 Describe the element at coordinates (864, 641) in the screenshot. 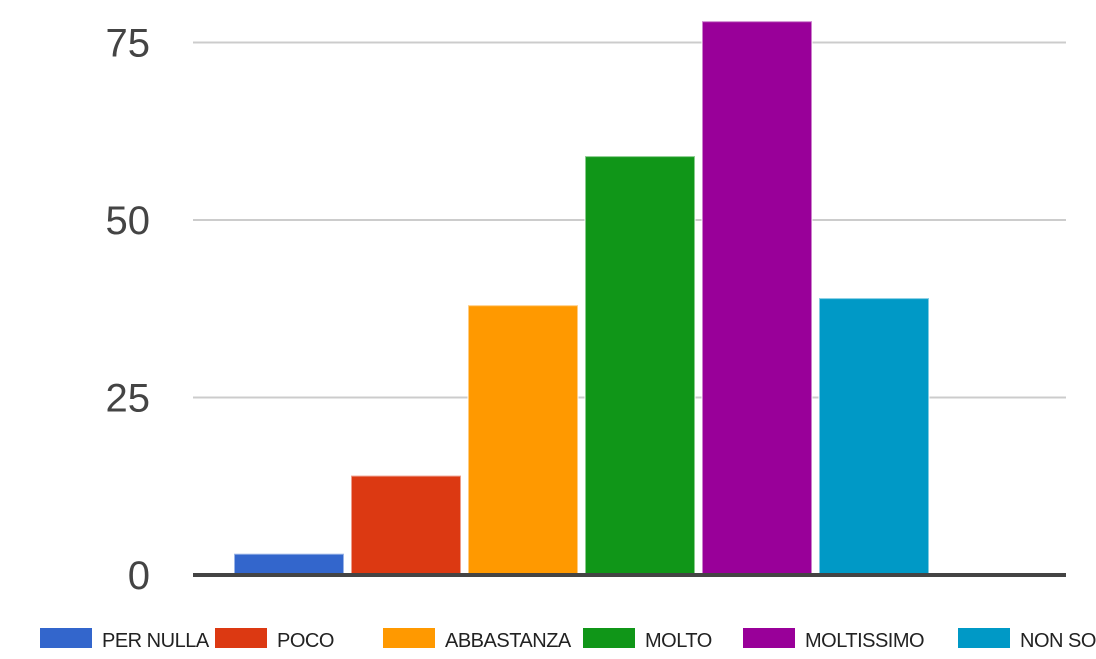

I see `legend-label: MOLTISSIMO` at that location.